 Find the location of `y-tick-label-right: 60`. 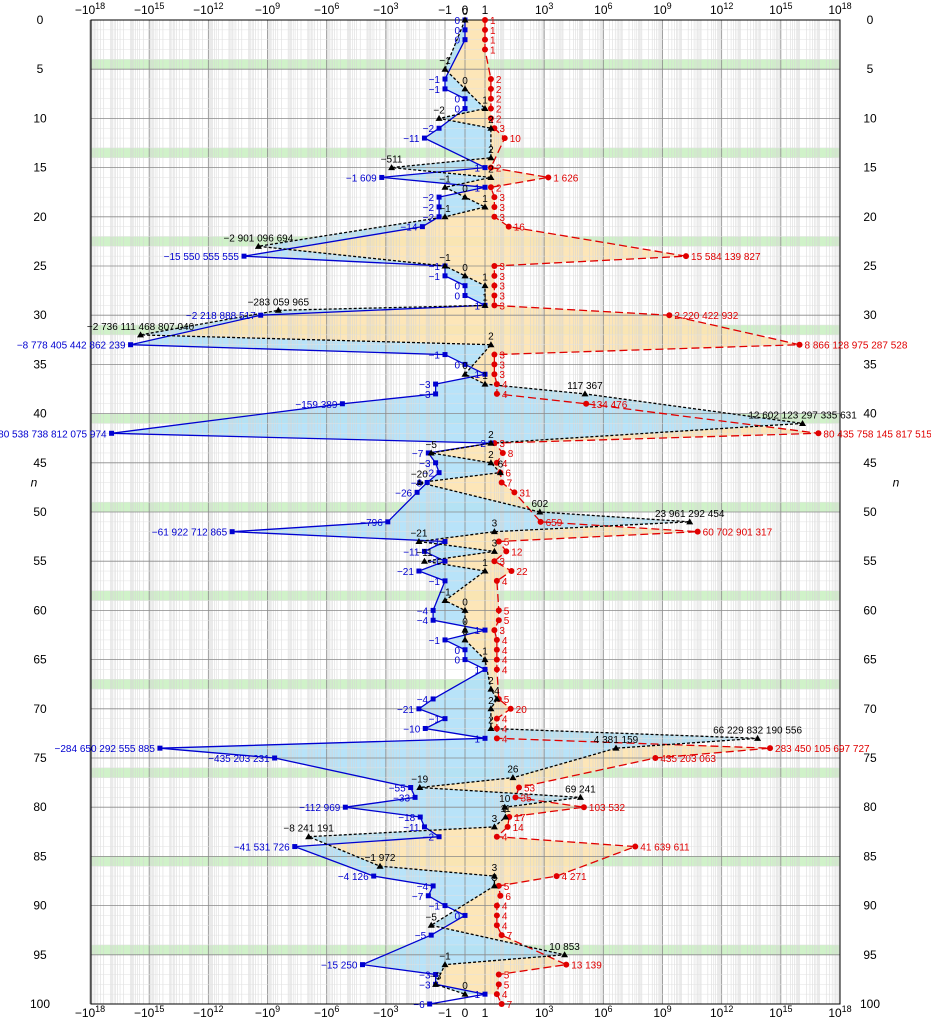

y-tick-label-right: 60 is located at coordinates (870, 610).